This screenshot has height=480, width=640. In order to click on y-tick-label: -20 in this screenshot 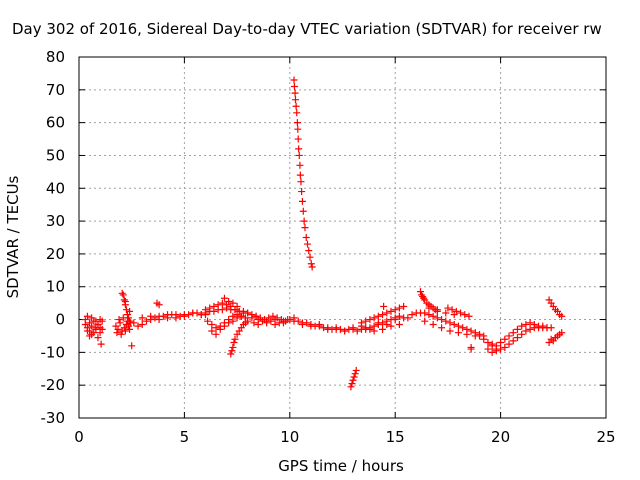, I will do `click(53, 385)`.